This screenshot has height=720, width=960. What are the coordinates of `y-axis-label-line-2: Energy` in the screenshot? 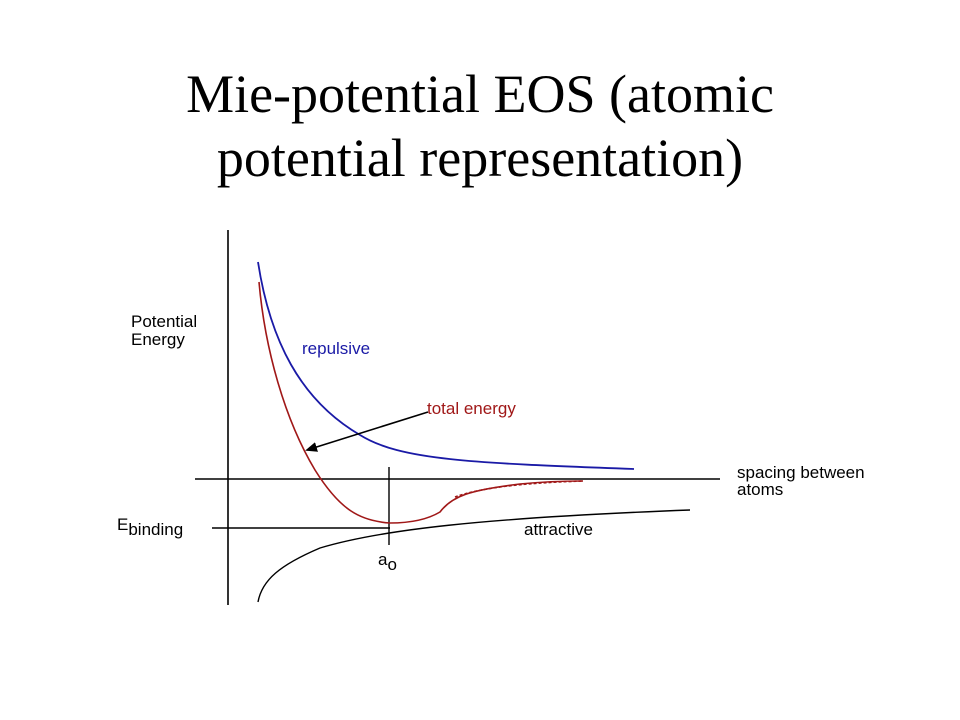 It's located at (158, 339).